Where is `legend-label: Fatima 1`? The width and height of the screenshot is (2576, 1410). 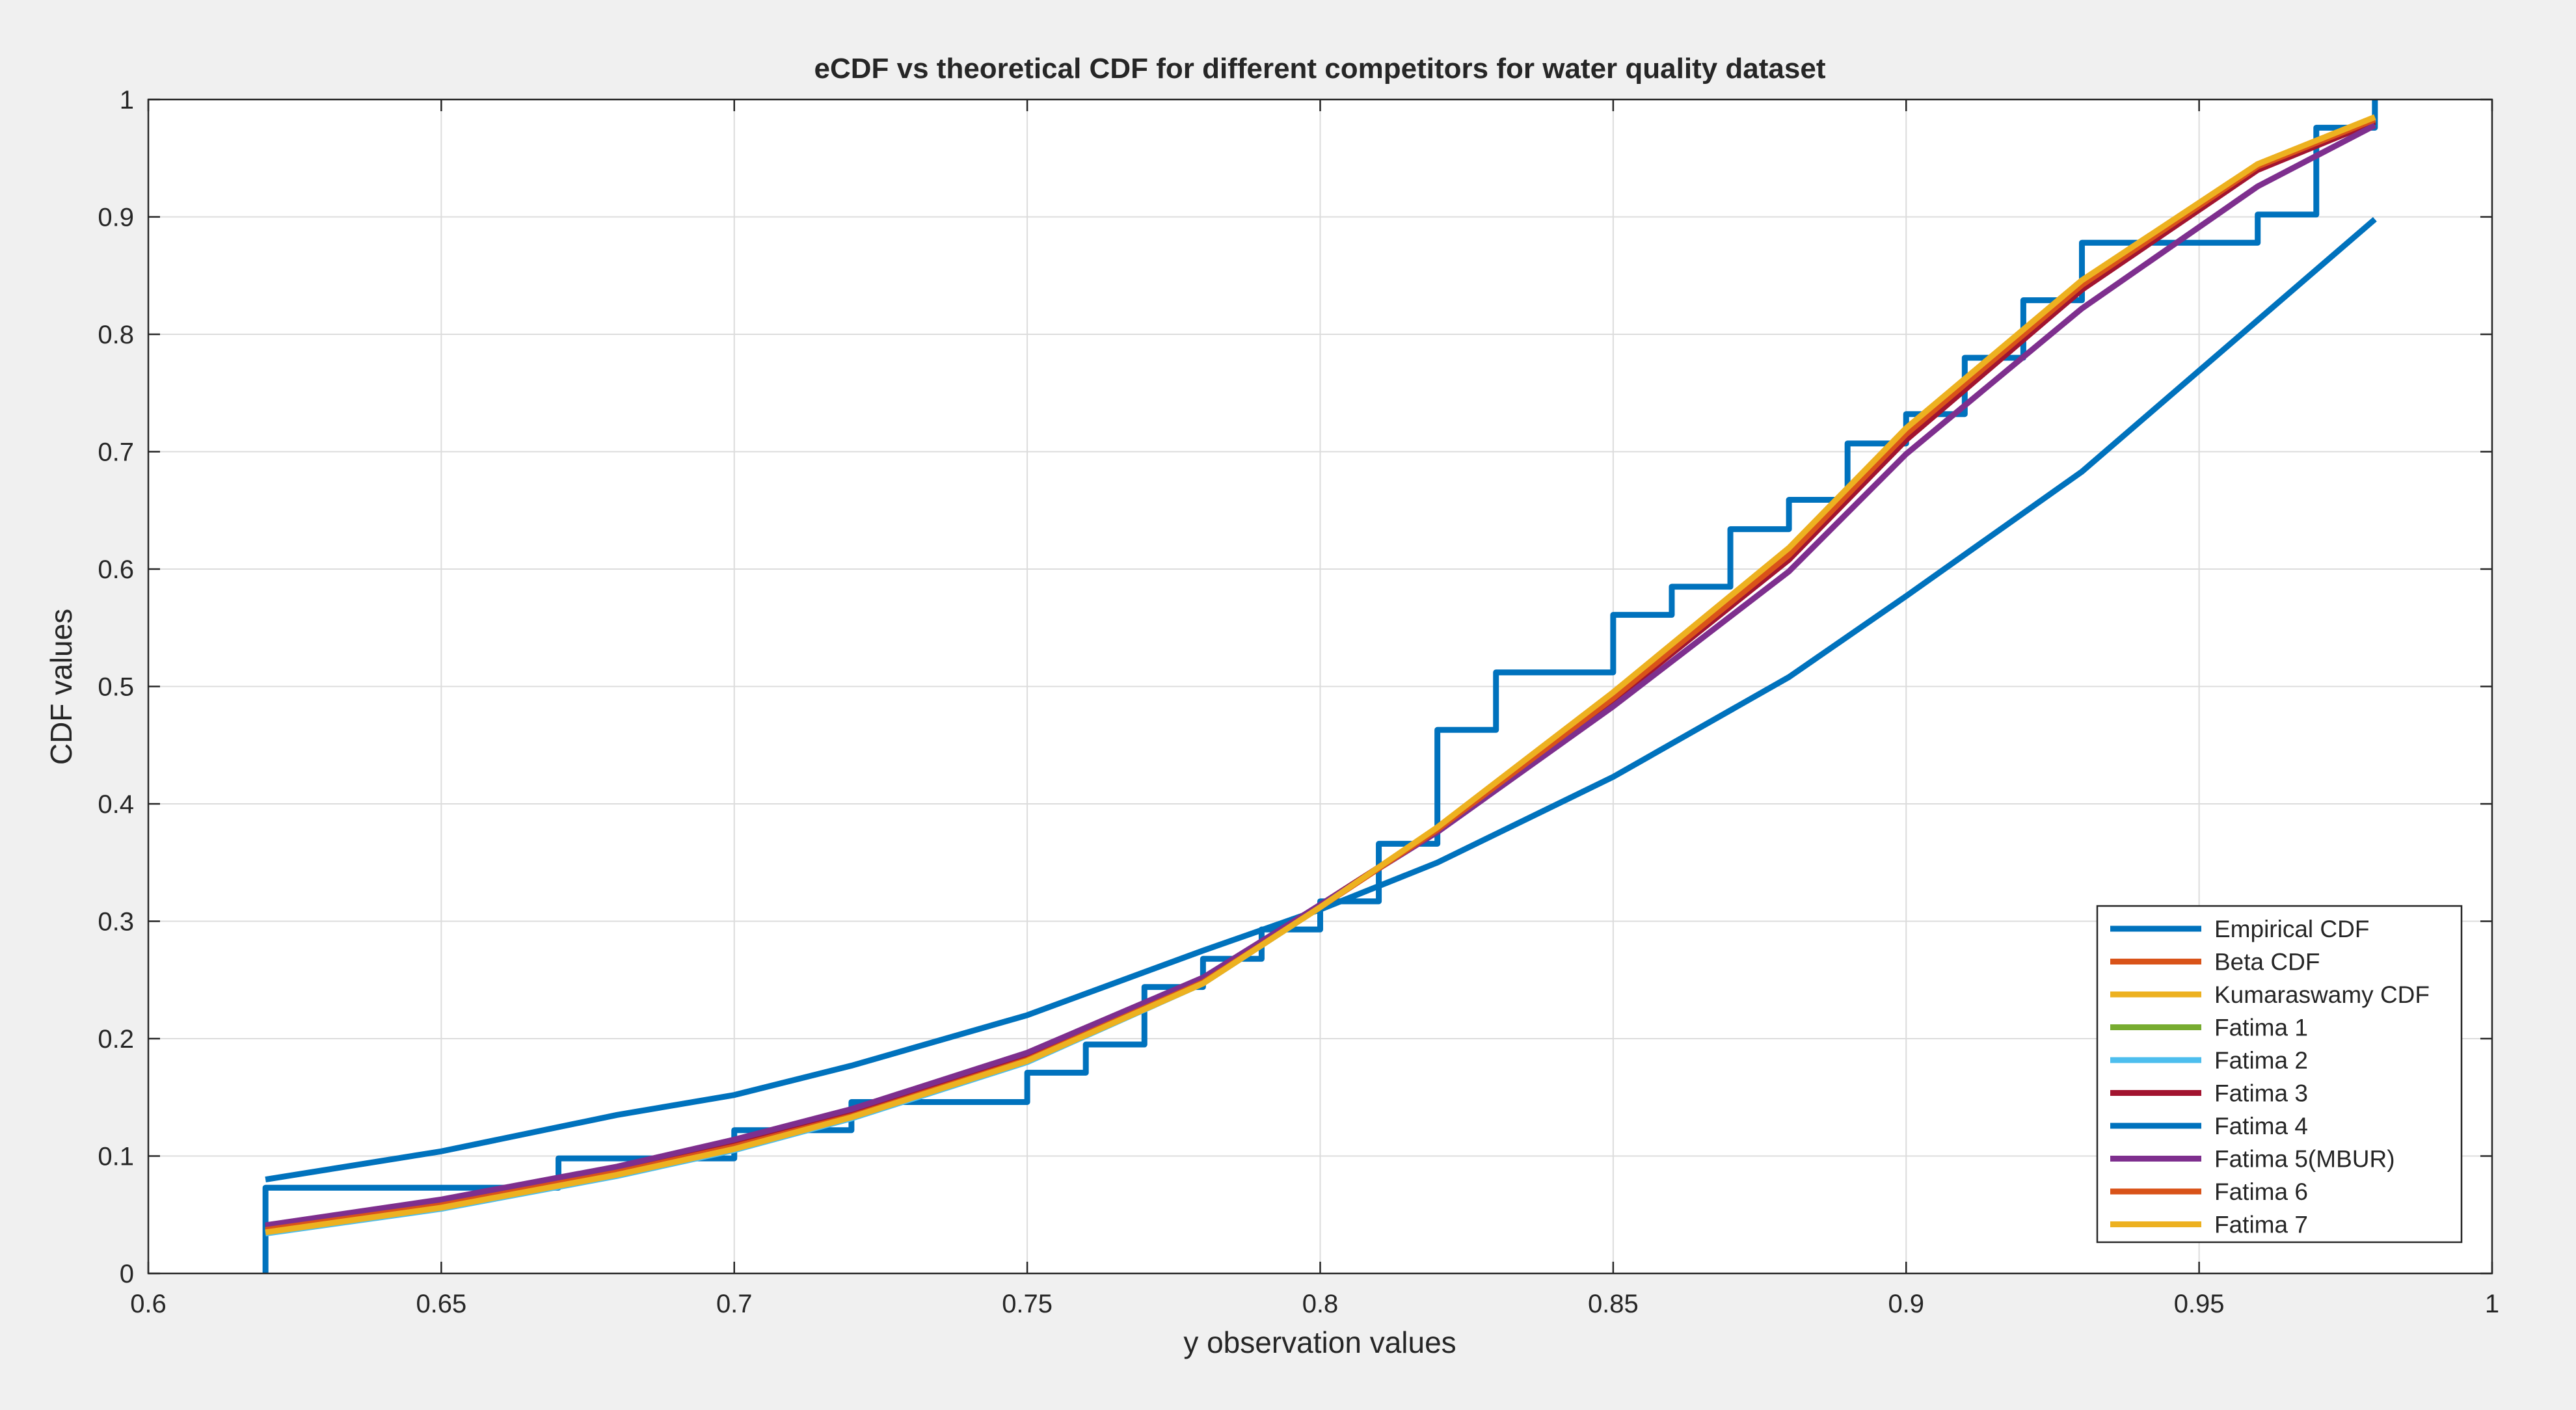
legend-label: Fatima 1 is located at coordinates (2261, 1028).